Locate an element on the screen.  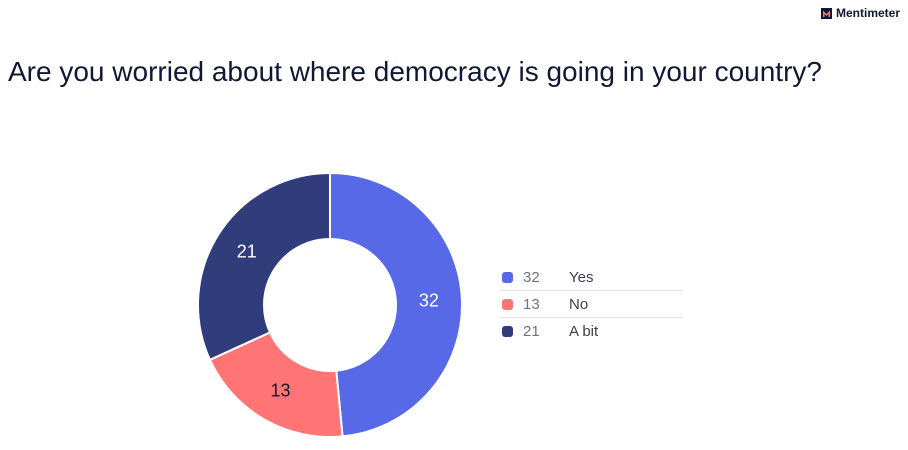
legend-label: A bit is located at coordinates (584, 331).